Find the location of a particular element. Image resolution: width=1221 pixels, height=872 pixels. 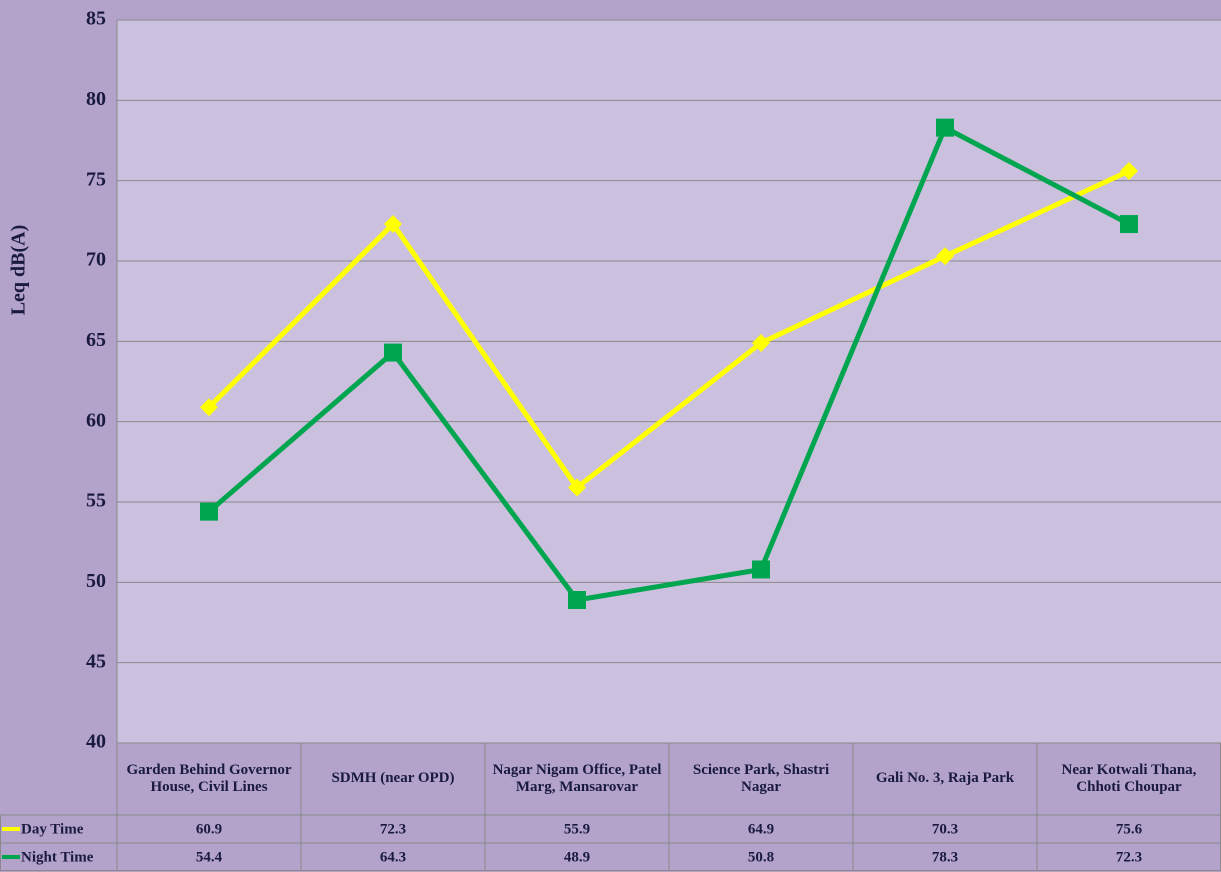

y-tick-label: 40 is located at coordinates (96, 742).